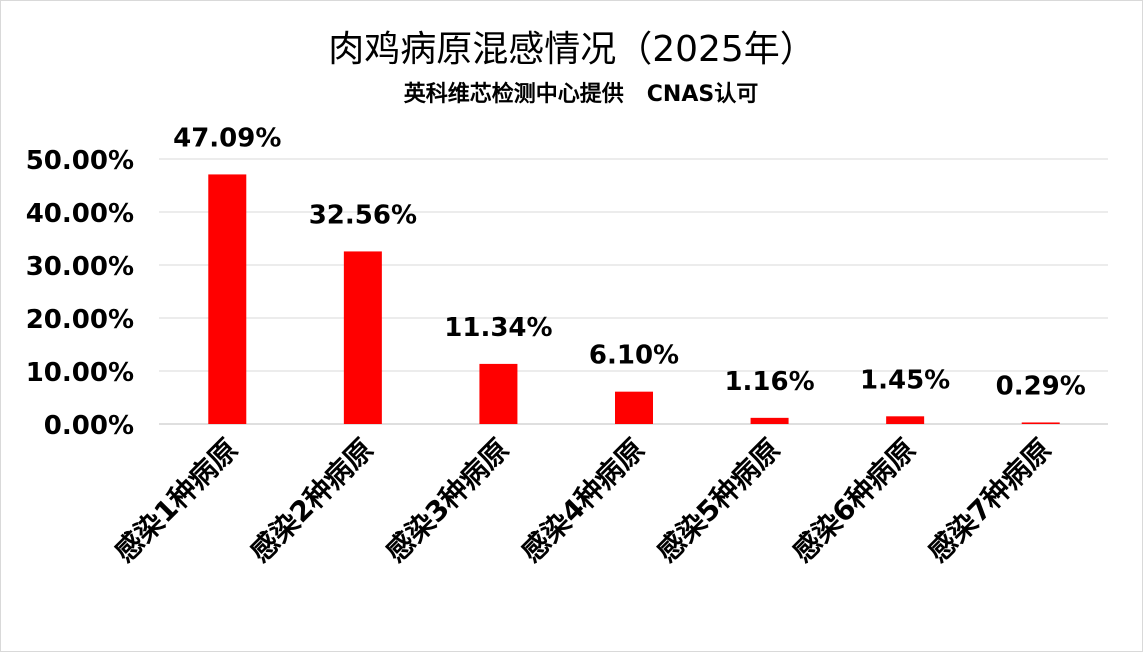  I want to click on data-label: 1.16%, so click(769, 382).